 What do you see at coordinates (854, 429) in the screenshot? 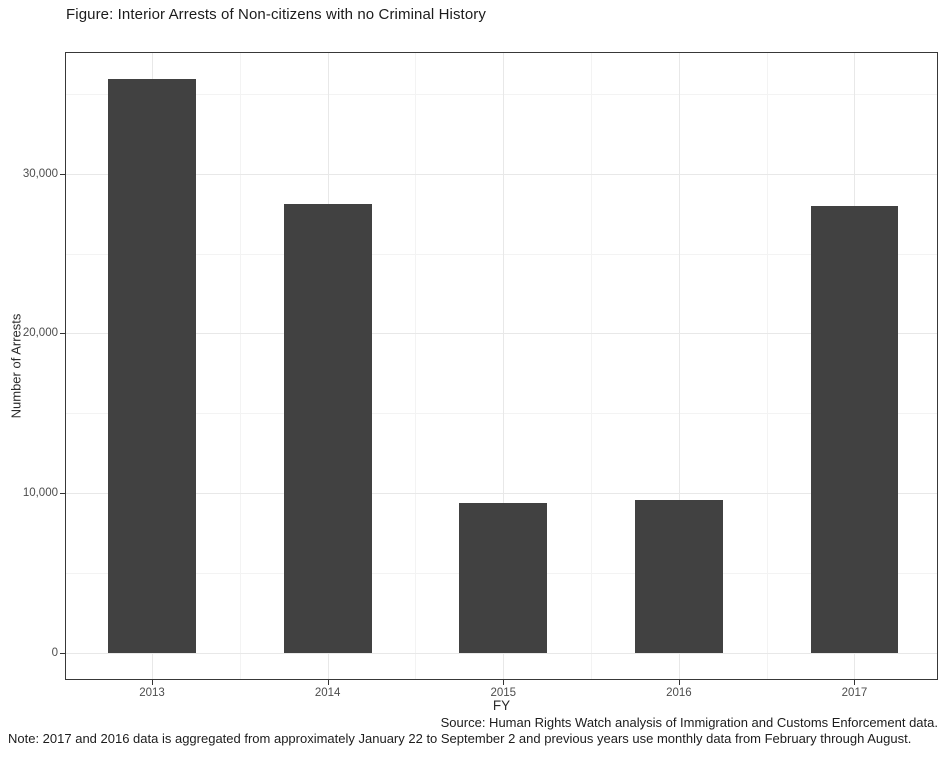
I see `bar-2017` at bounding box center [854, 429].